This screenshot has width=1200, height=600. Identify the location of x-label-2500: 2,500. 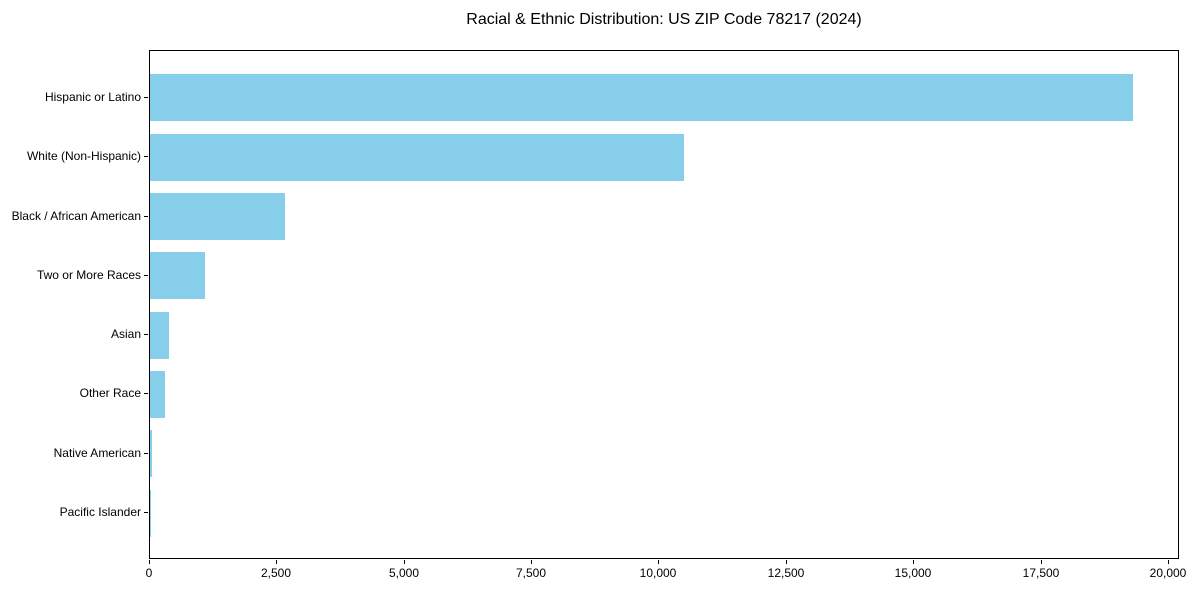
(276, 573).